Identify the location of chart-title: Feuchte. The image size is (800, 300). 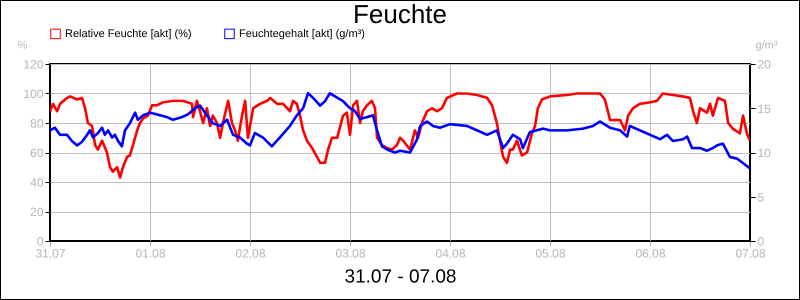
(400, 14).